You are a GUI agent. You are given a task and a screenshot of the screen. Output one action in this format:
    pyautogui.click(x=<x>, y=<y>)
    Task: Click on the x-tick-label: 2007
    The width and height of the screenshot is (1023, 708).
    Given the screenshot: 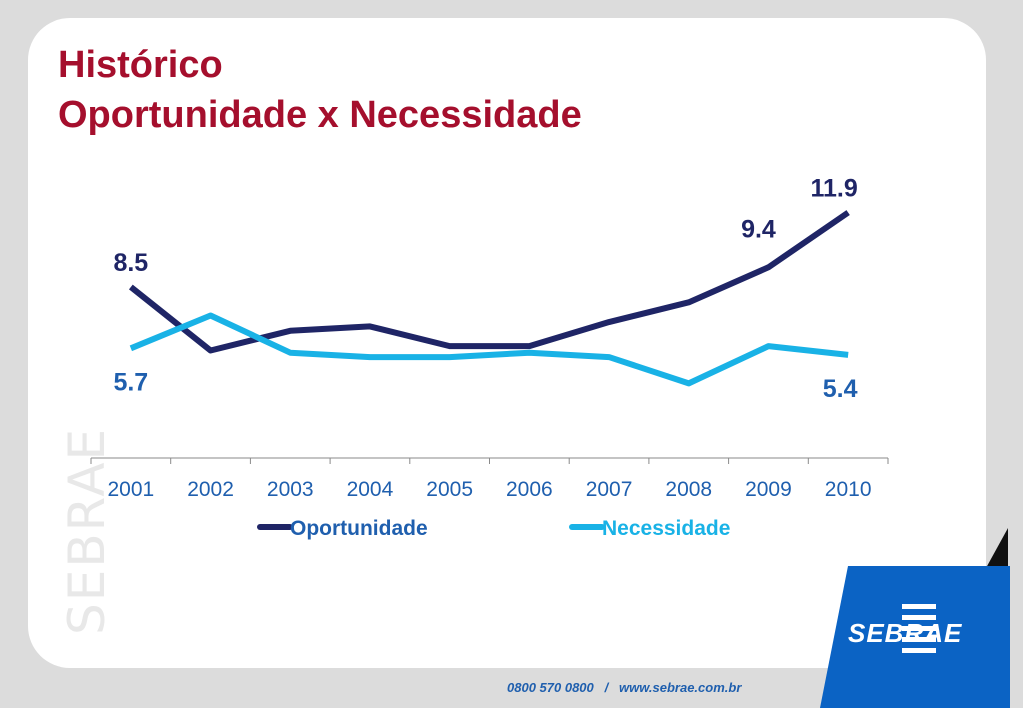 What is the action you would take?
    pyautogui.click(x=609, y=489)
    